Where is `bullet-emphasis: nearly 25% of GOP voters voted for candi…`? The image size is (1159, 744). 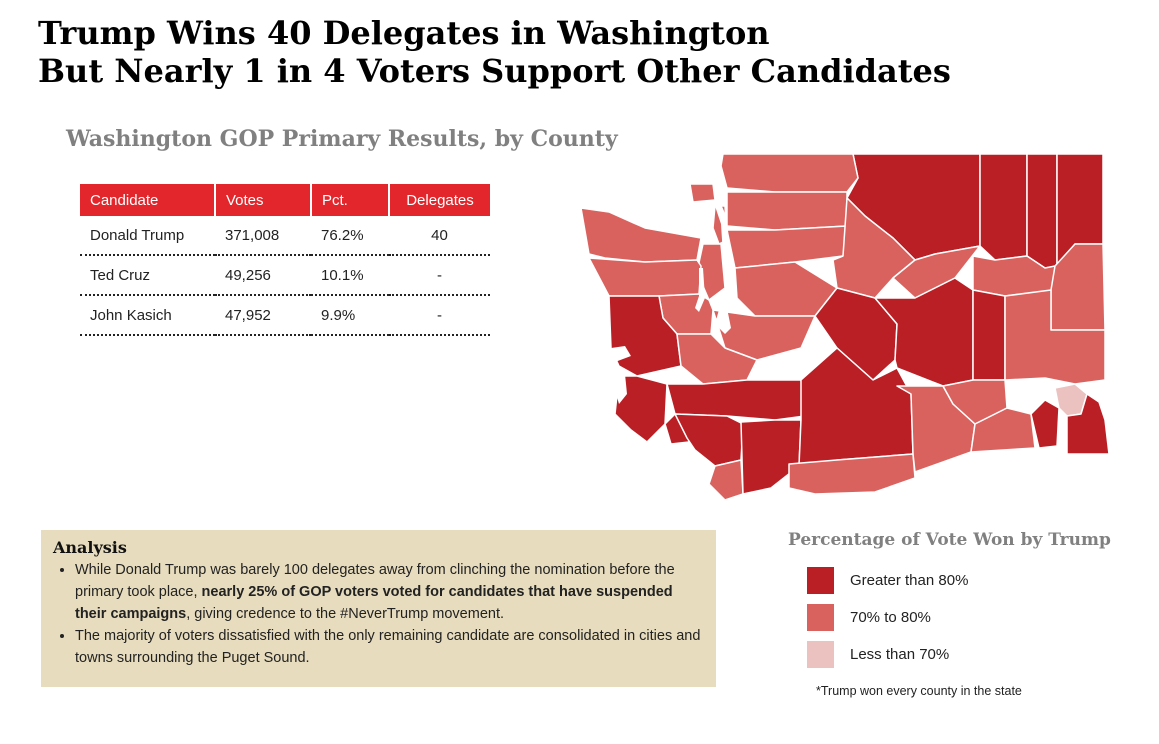 bullet-emphasis: nearly 25% of GOP voters voted for candi… is located at coordinates (374, 603).